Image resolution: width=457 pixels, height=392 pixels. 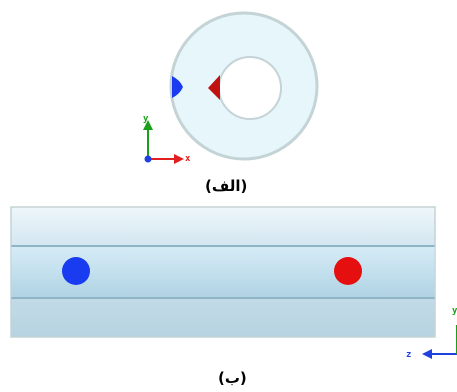 What do you see at coordinates (76, 271) in the screenshot?
I see `blue-marker-side` at bounding box center [76, 271].